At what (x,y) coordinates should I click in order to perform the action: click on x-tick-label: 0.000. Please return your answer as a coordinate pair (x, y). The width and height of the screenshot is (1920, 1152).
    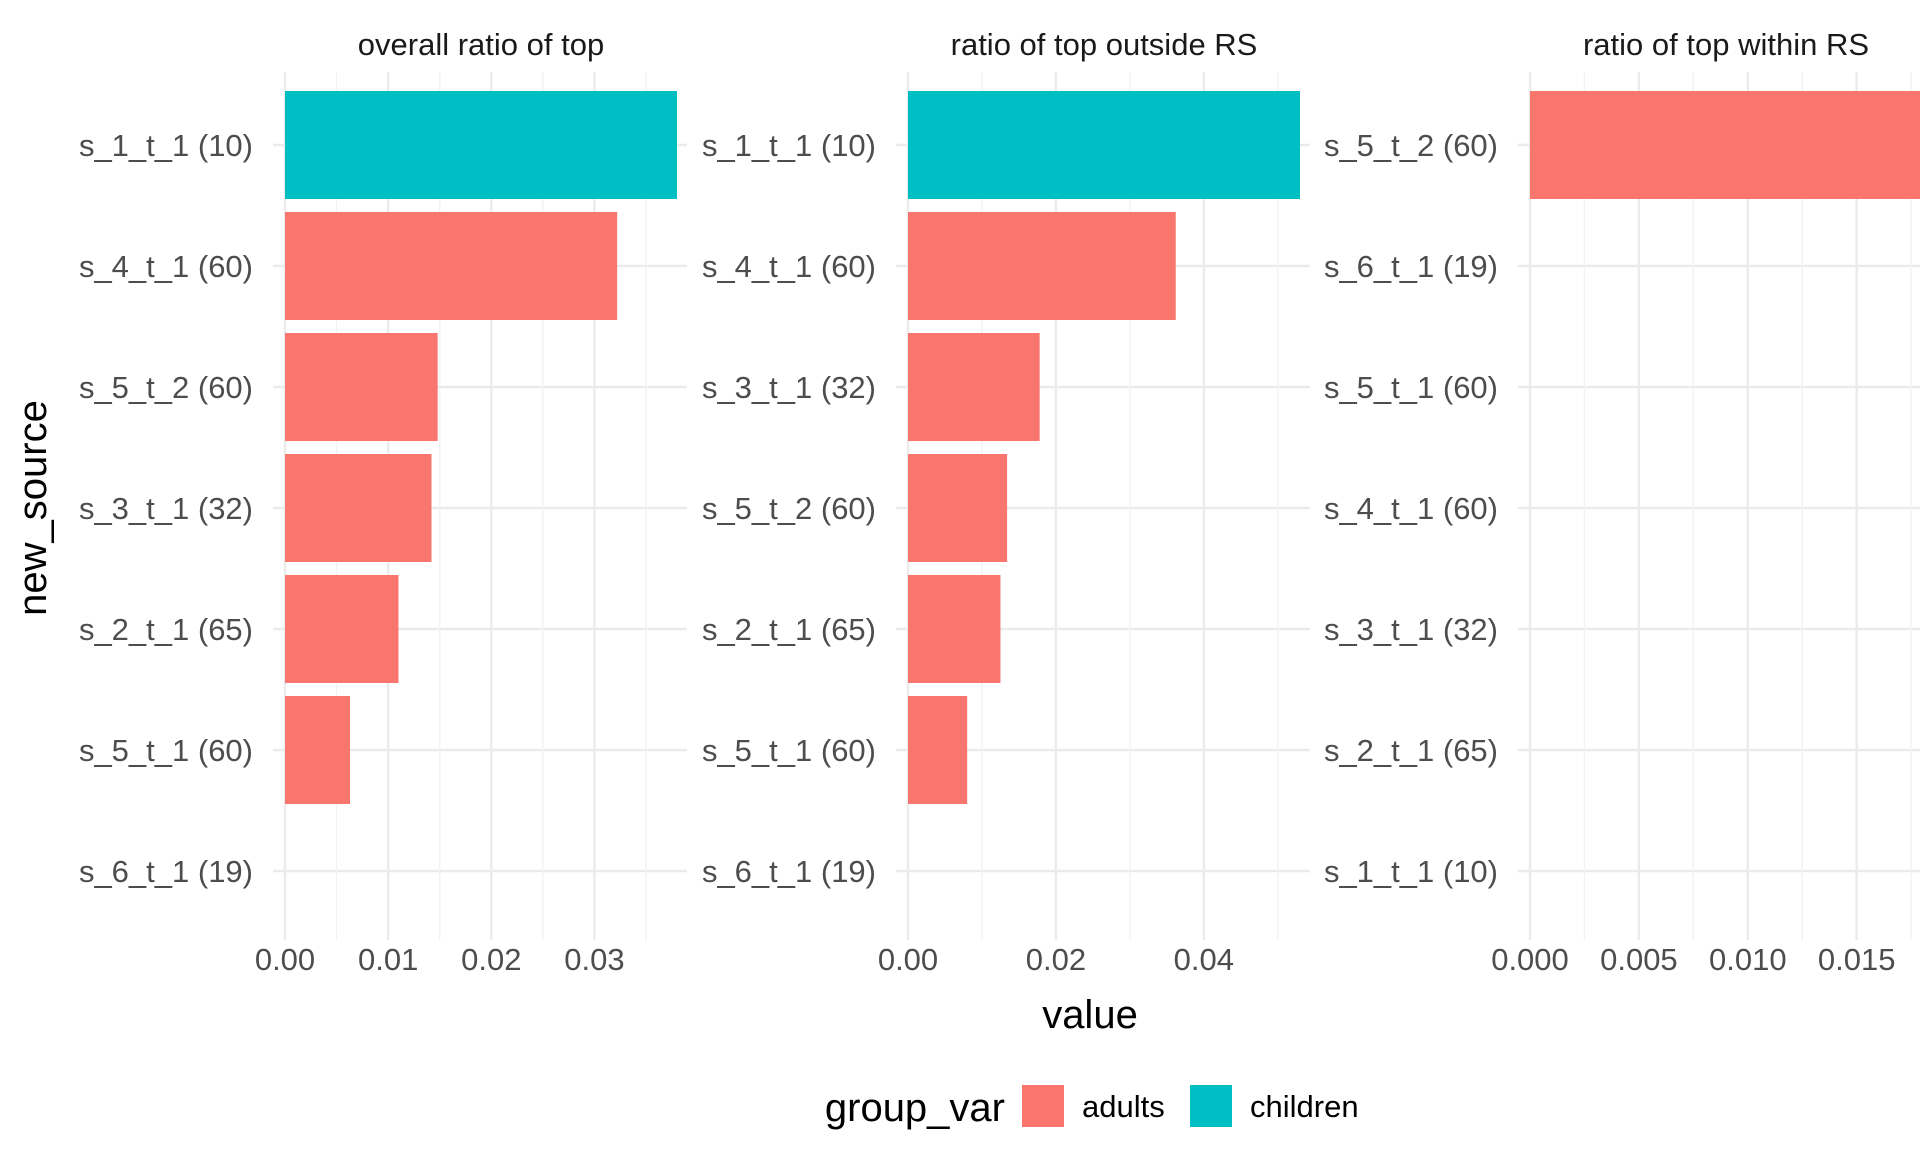
    Looking at the image, I should click on (1530, 959).